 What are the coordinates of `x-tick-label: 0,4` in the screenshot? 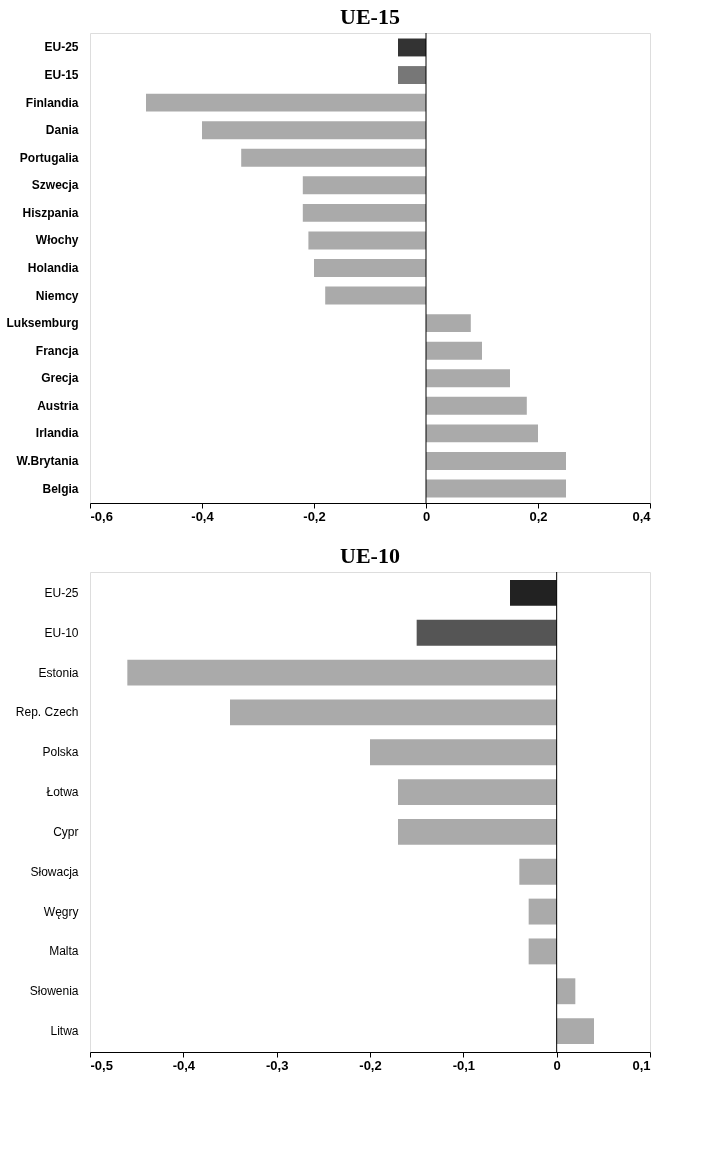 It's located at (642, 516).